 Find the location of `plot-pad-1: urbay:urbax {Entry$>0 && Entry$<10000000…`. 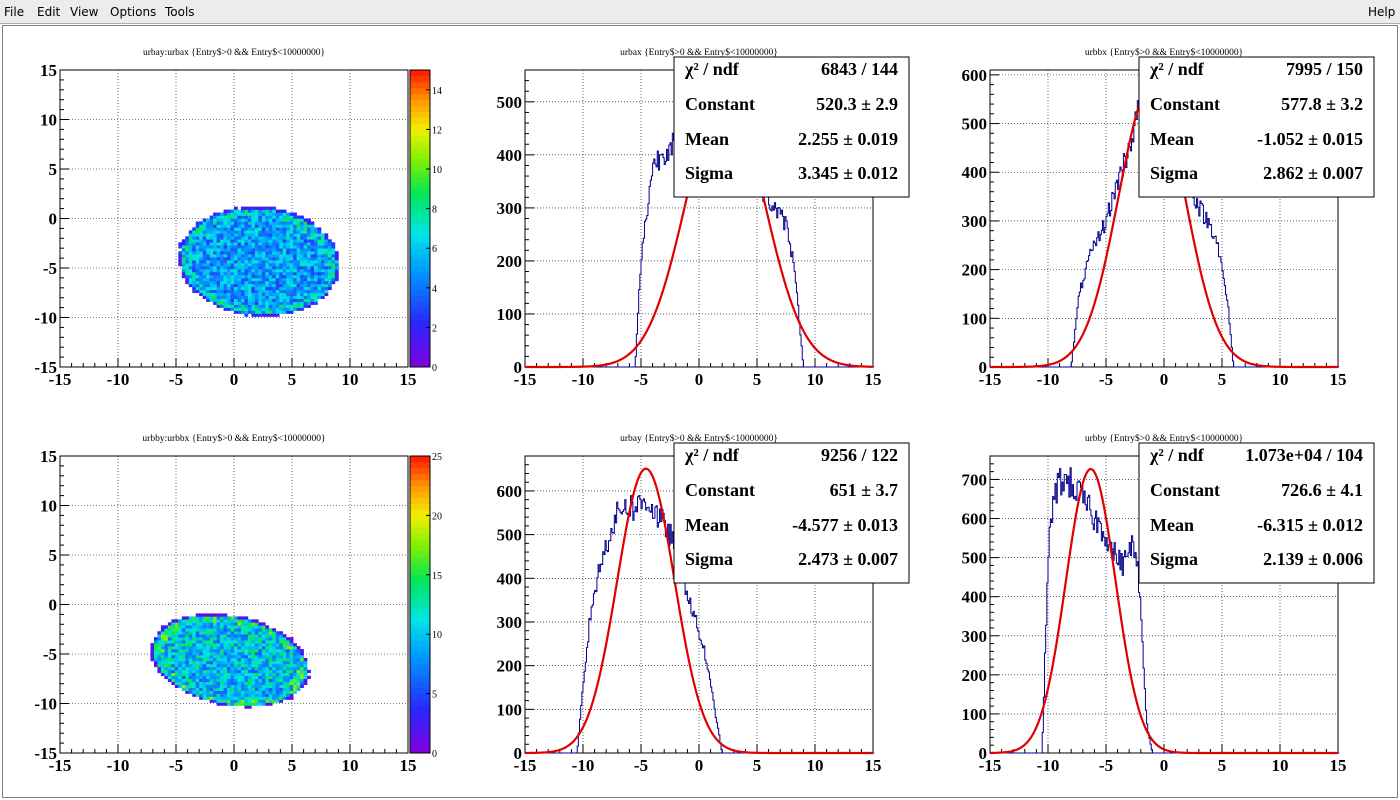

plot-pad-1: urbay:urbax {Entry$>0 && Entry$<10000000… is located at coordinates (238, 218).